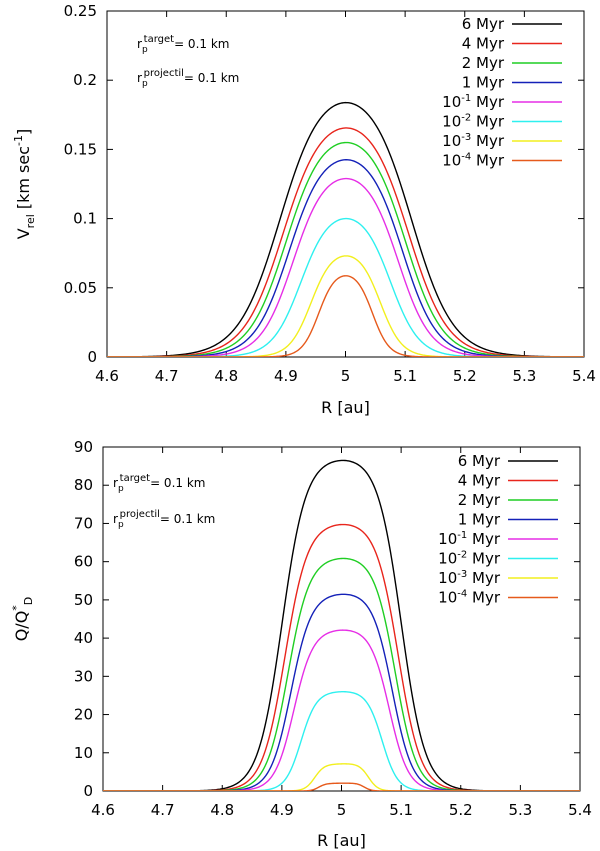  What do you see at coordinates (80, 149) in the screenshot?
I see `y-tick-label: 0.15` at bounding box center [80, 149].